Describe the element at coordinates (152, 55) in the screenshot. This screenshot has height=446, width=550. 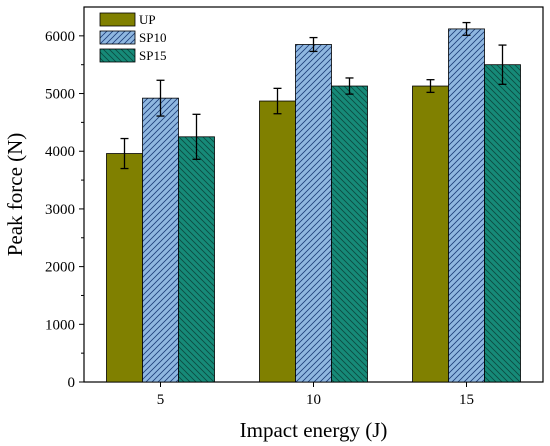
I see `legend-label-sp15: SP15` at that location.